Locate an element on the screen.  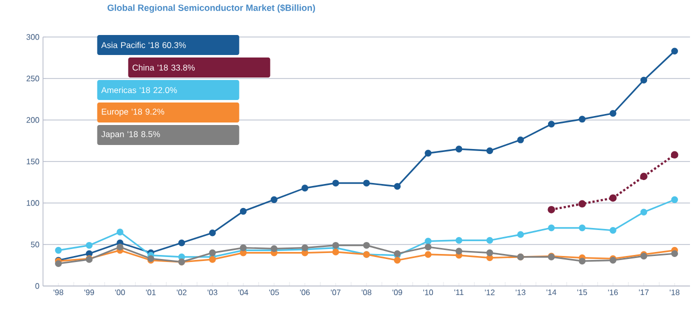
chart-title: Global Regional Semiconductor Market ($Billion) is located at coordinates (212, 8).